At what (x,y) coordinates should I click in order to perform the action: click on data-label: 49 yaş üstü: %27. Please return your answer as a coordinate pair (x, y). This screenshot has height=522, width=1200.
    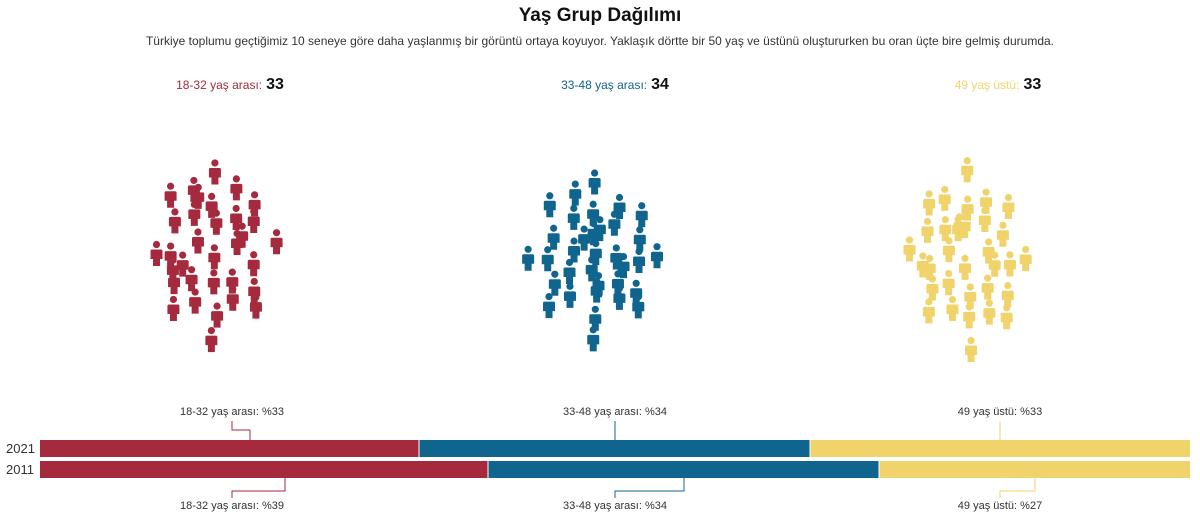
    Looking at the image, I should click on (1000, 506).